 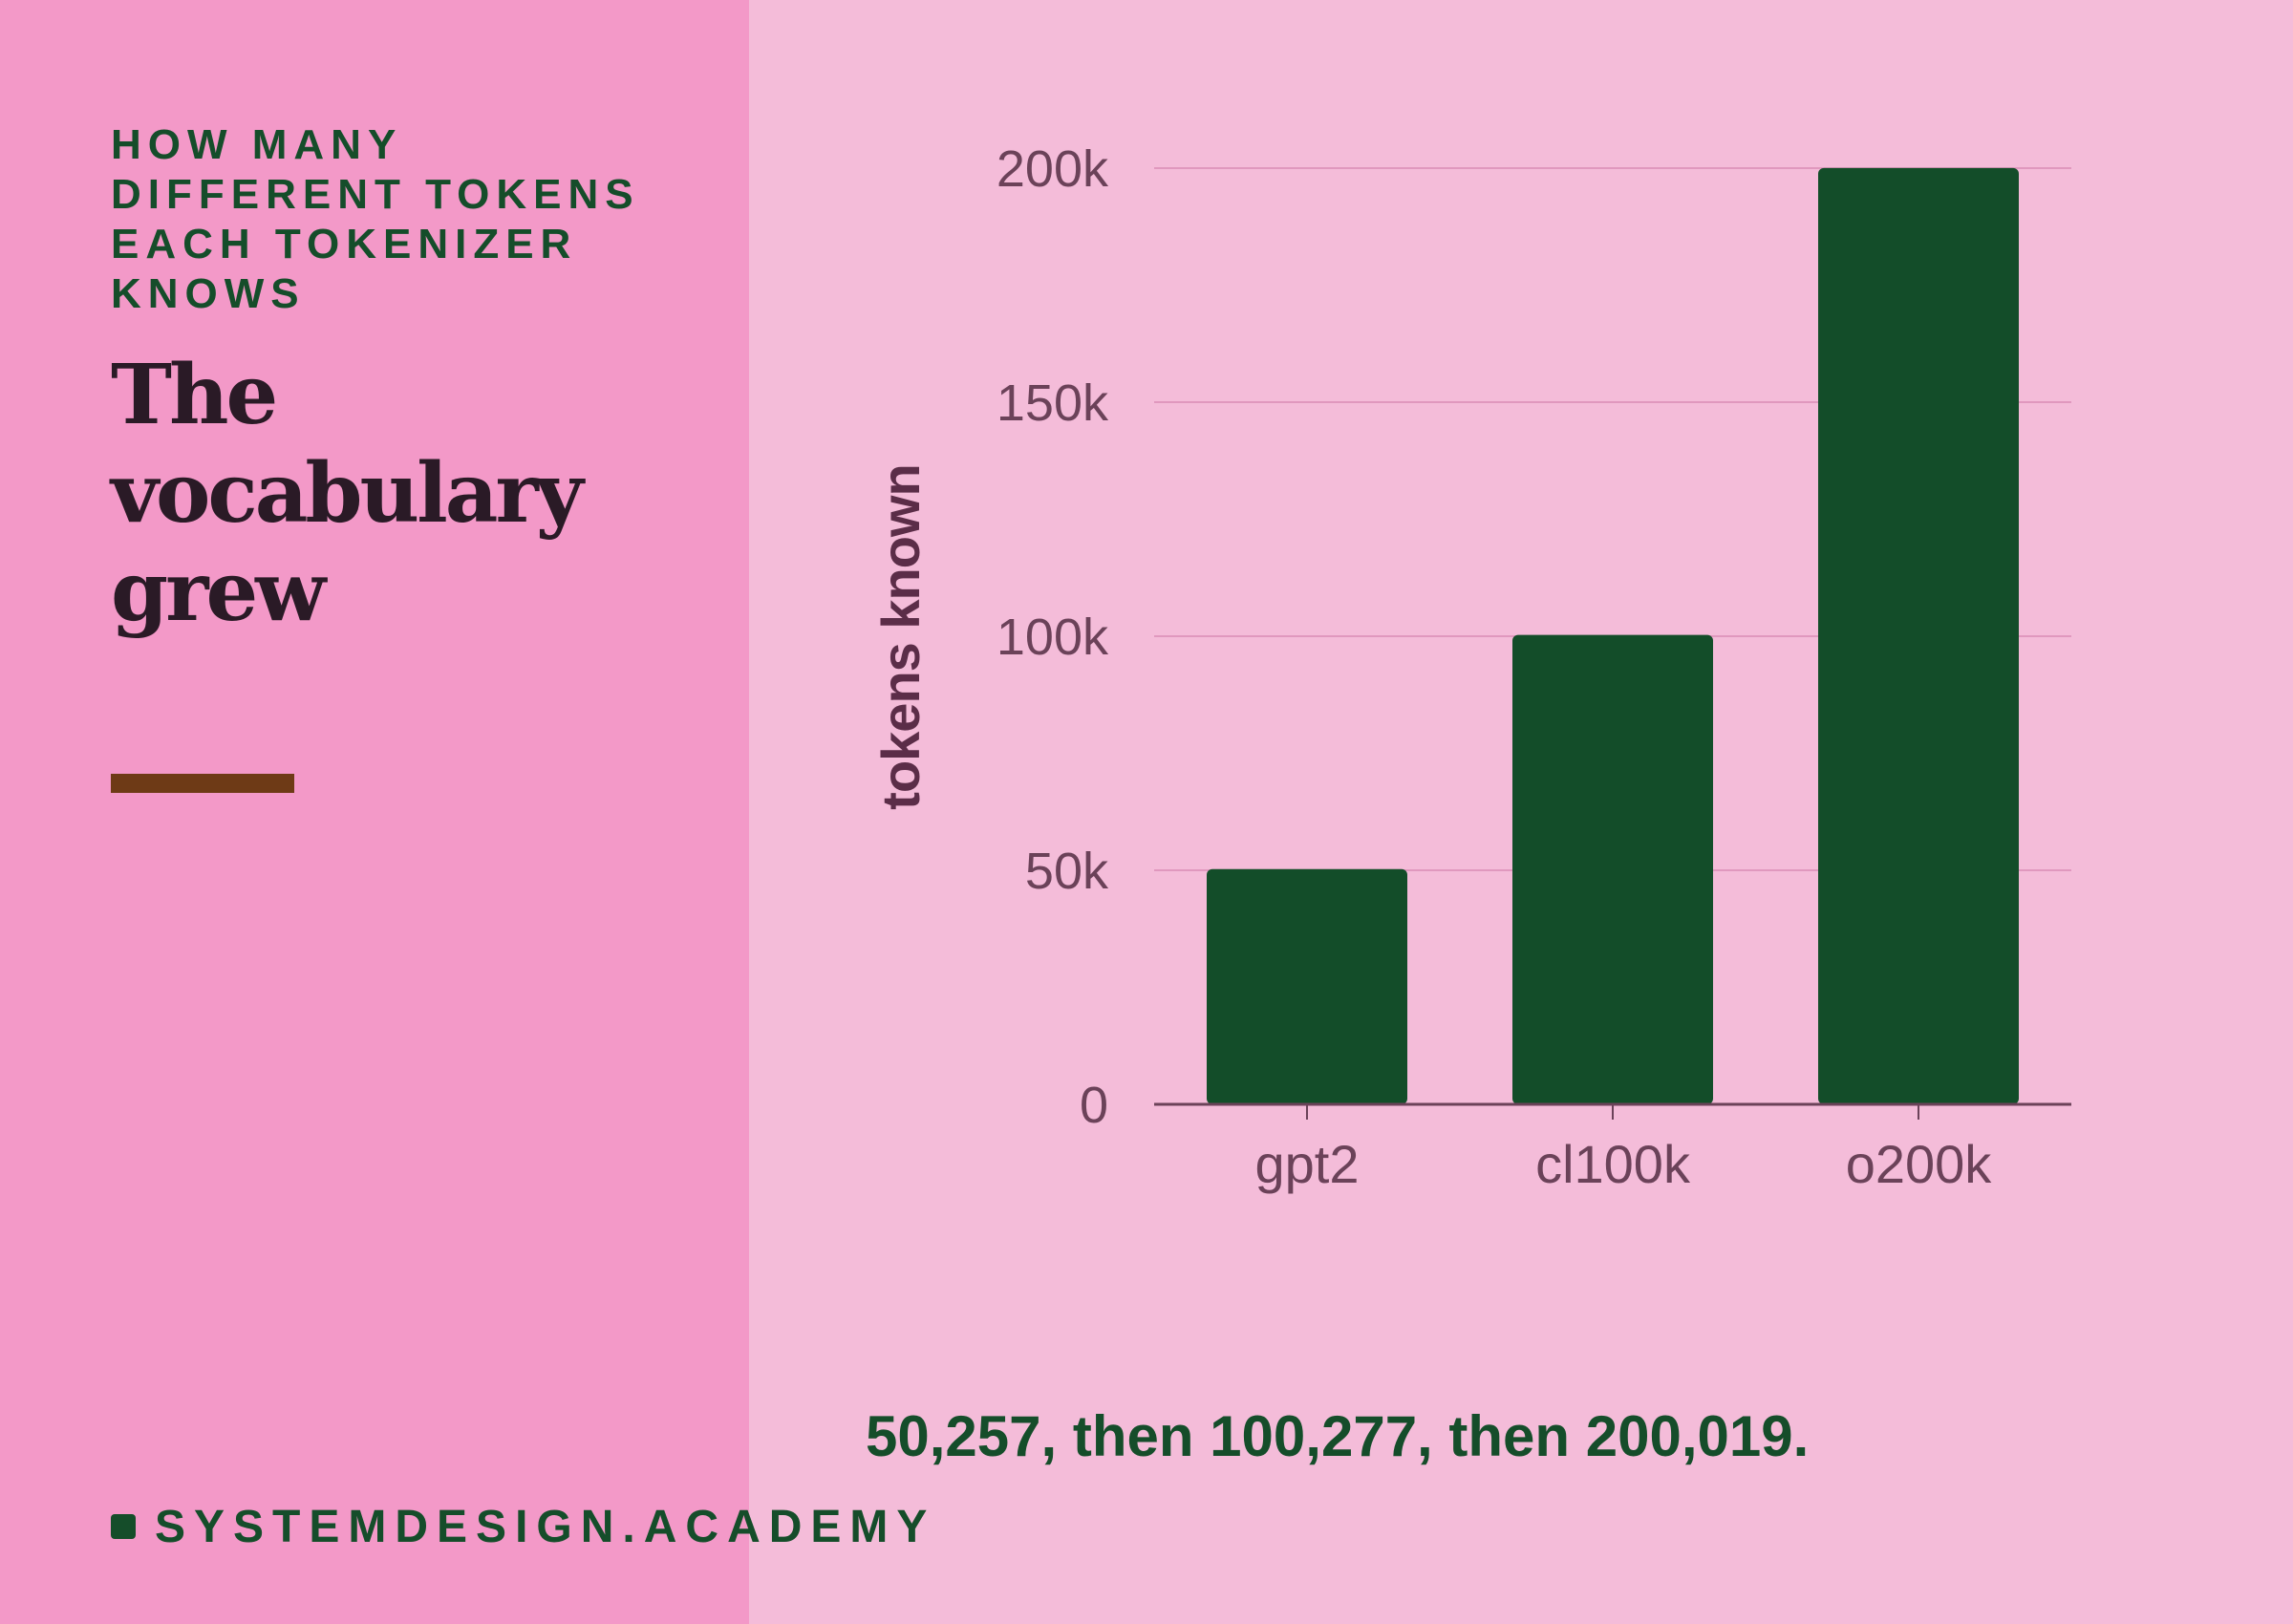 I want to click on bar-cl100k, so click(x=1612, y=869).